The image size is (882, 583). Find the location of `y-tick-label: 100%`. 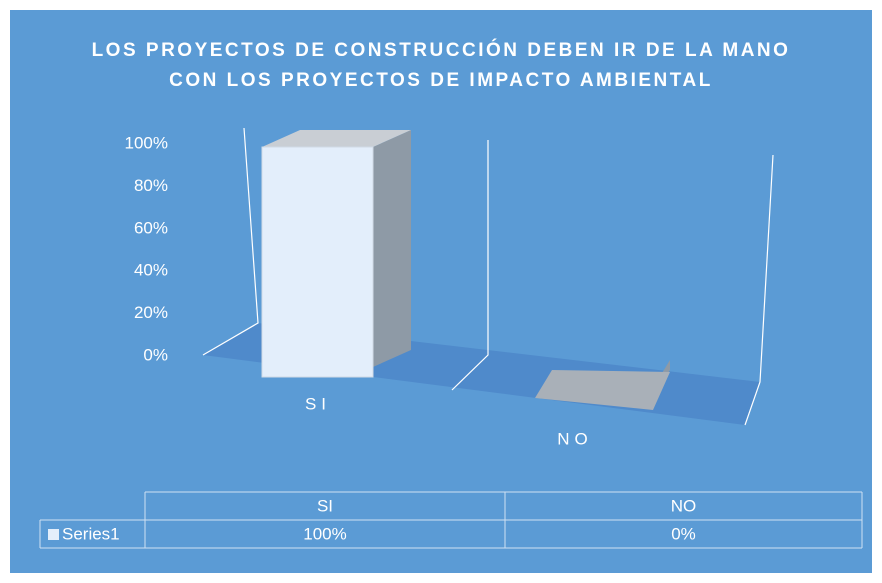

y-tick-label: 100% is located at coordinates (146, 142).